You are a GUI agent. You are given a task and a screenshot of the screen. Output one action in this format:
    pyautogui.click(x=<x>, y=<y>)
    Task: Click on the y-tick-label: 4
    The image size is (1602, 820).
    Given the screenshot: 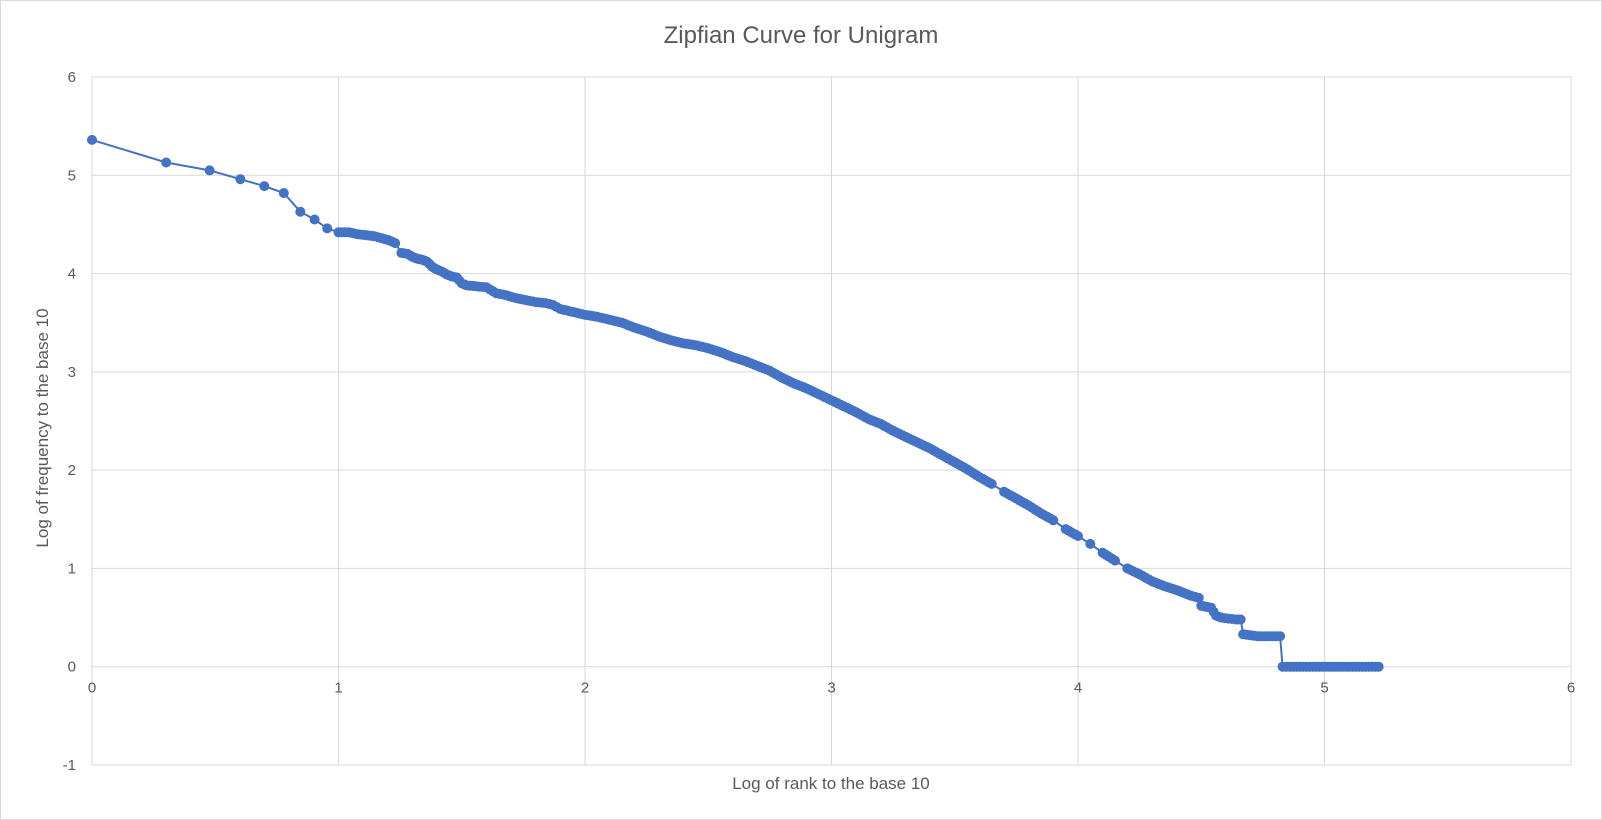 What is the action you would take?
    pyautogui.click(x=72, y=274)
    